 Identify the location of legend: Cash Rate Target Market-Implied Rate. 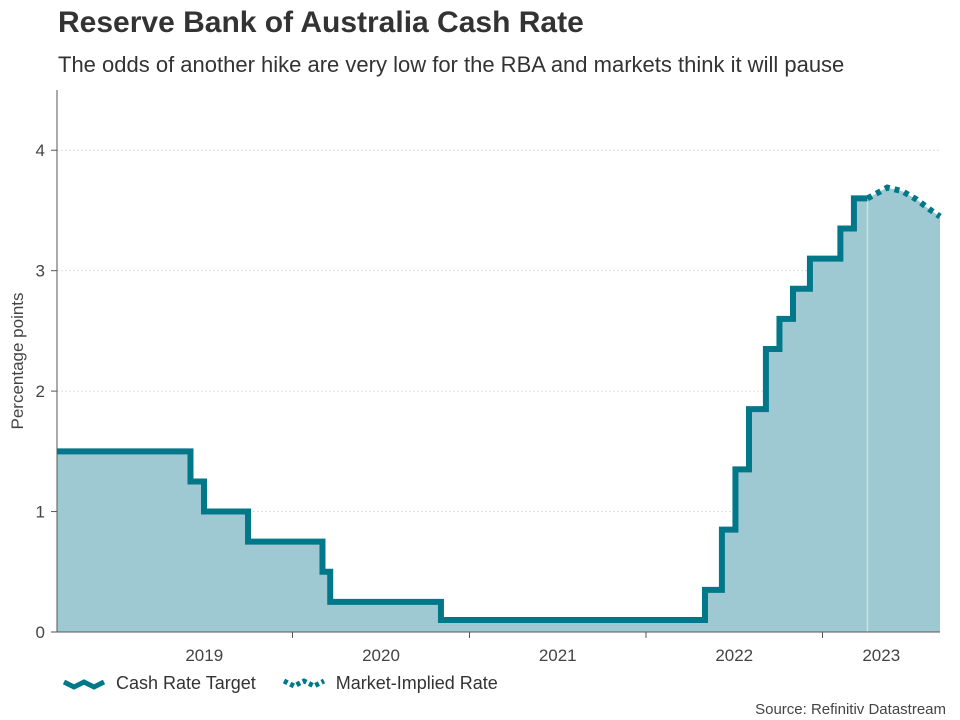
(293, 683).